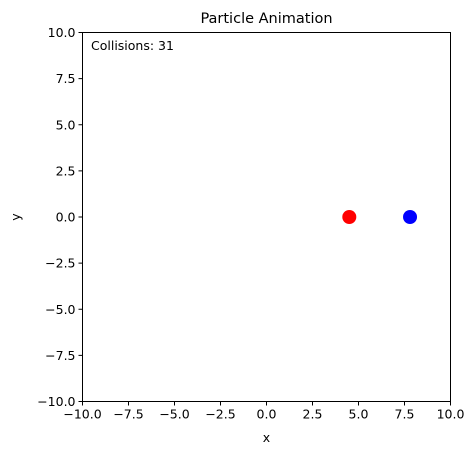  I want to click on y-tick-label: 10.0, so click(62, 32).